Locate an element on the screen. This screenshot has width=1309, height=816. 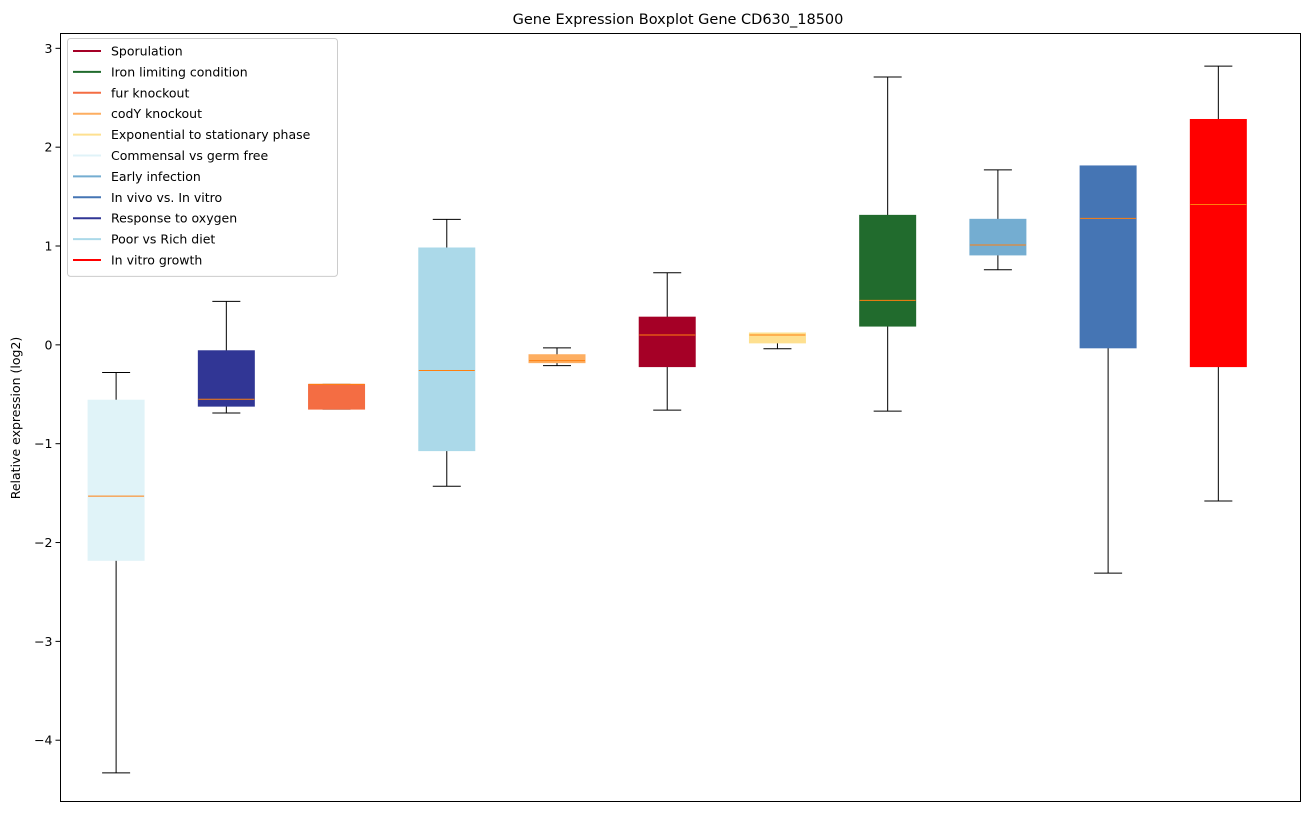
legend-label: Exponential to stationary phase is located at coordinates (211, 134).